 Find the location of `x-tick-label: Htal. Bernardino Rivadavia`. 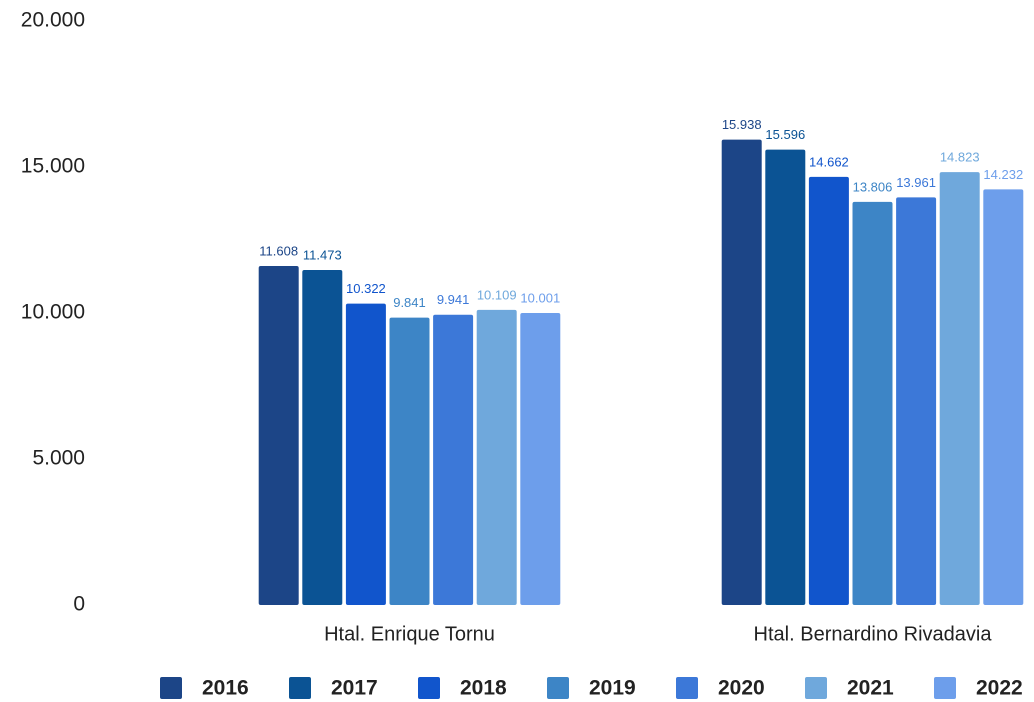

x-tick-label: Htal. Bernardino Rivadavia is located at coordinates (873, 634).